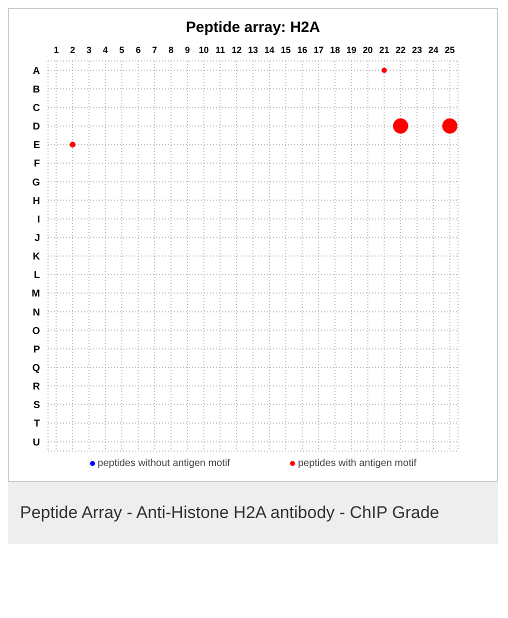 Image resolution: width=508 pixels, height=618 pixels. What do you see at coordinates (37, 276) in the screenshot?
I see `y-tick-label: L` at bounding box center [37, 276].